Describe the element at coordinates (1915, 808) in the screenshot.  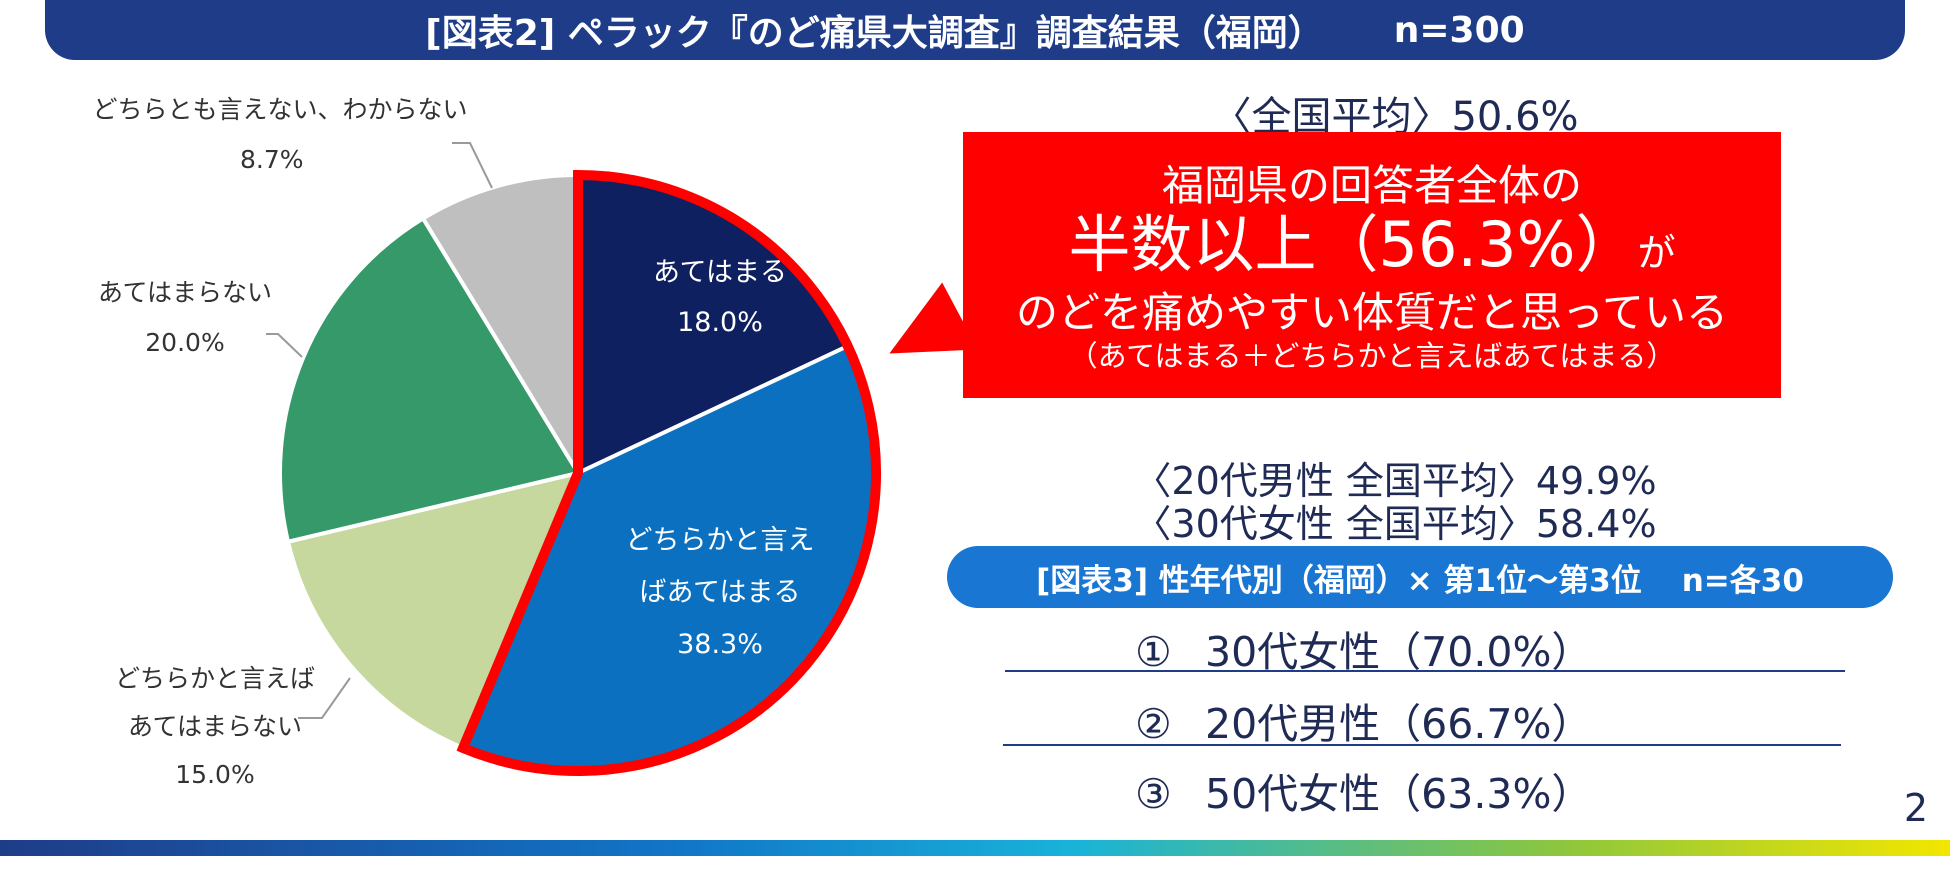
I see `page-number: 2` at that location.